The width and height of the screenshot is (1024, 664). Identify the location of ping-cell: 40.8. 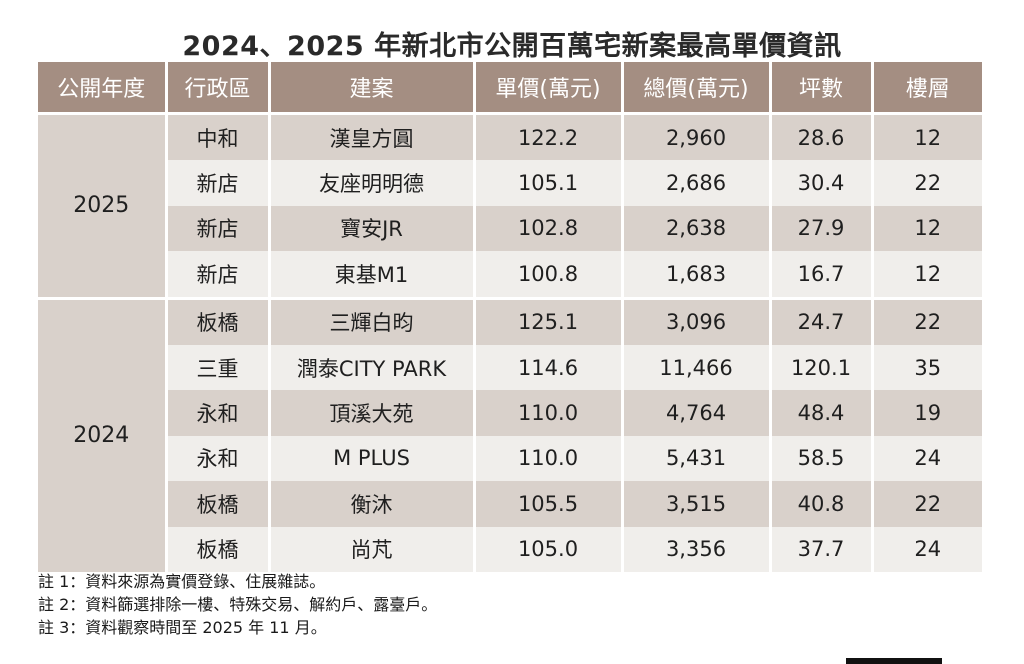
(822, 504).